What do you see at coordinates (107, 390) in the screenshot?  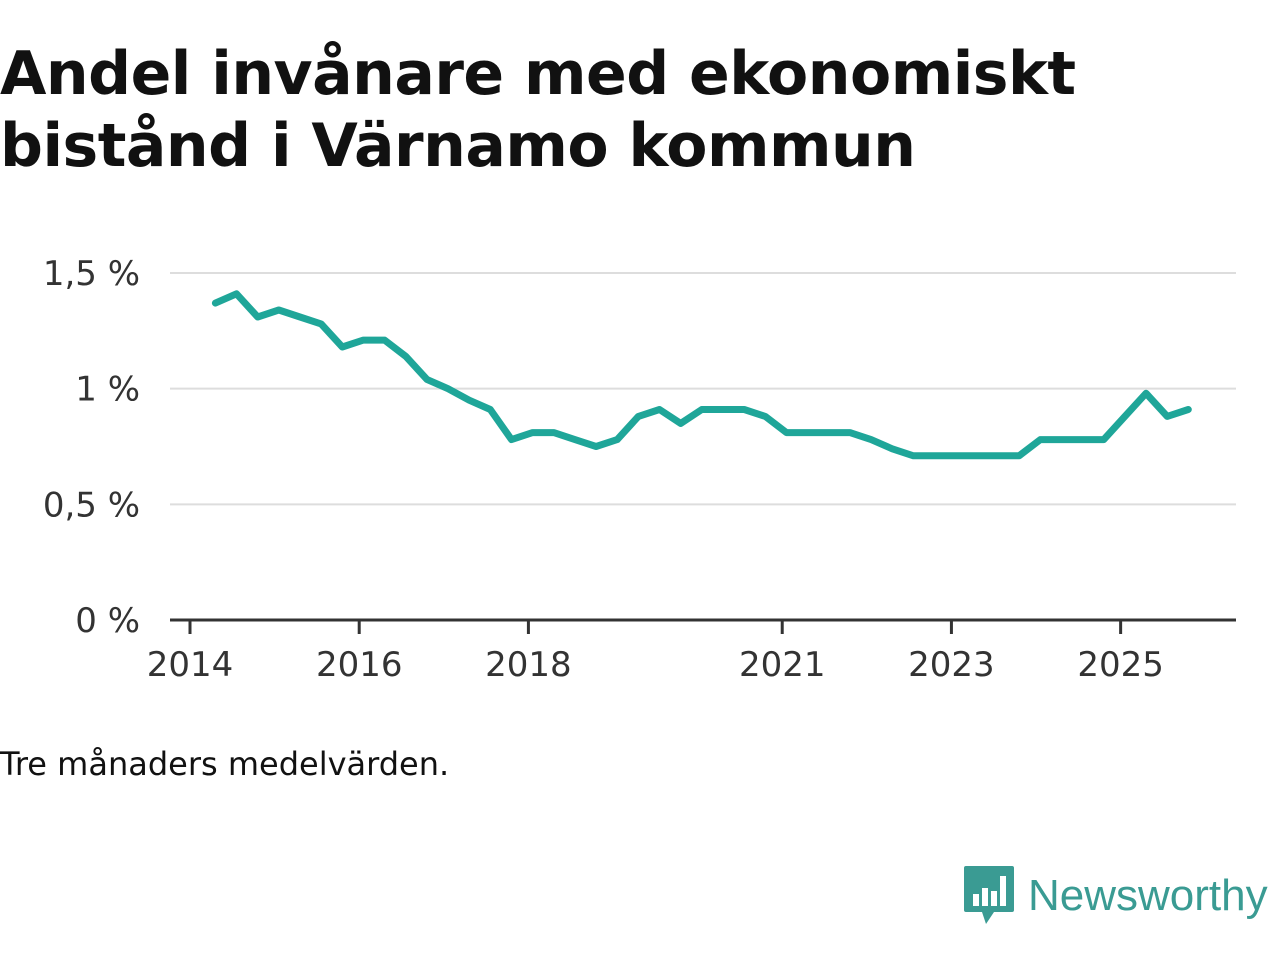 I see `y-tick-label: 1 %` at bounding box center [107, 390].